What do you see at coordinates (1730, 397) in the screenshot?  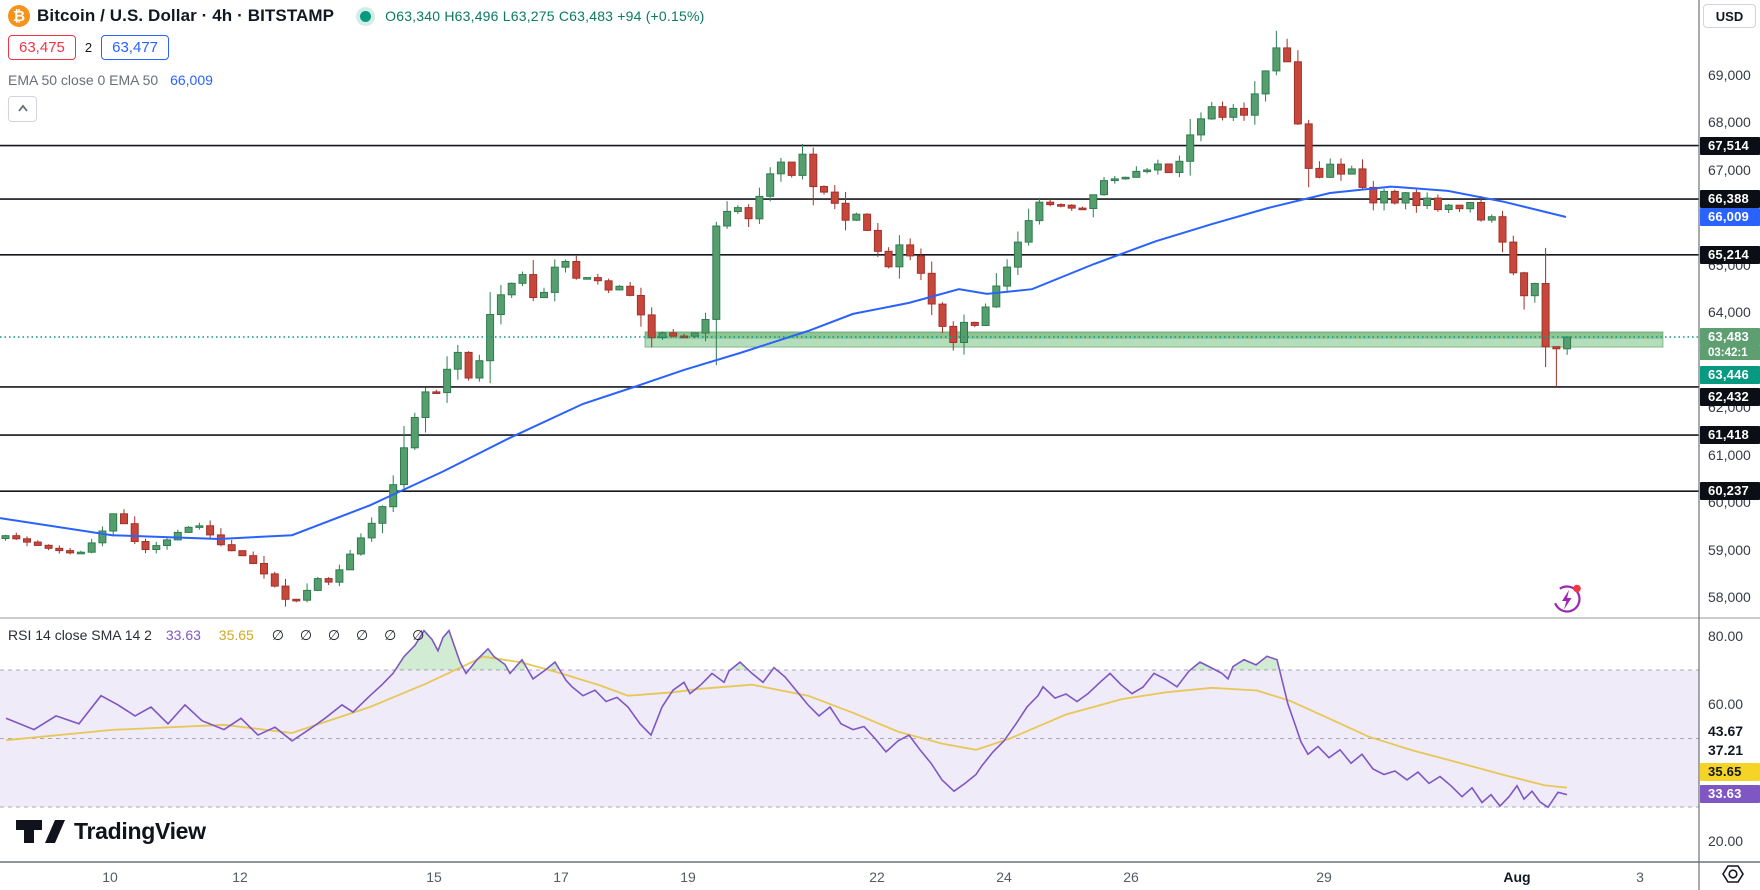 I see `level-badge: 62,432` at bounding box center [1730, 397].